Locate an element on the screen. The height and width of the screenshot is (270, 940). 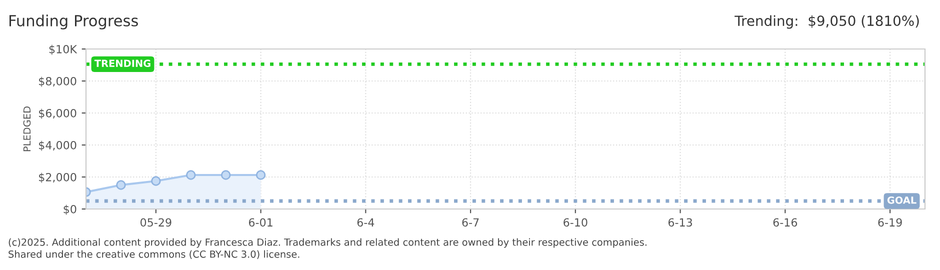
x-tick-label: 05-29 is located at coordinates (156, 222).